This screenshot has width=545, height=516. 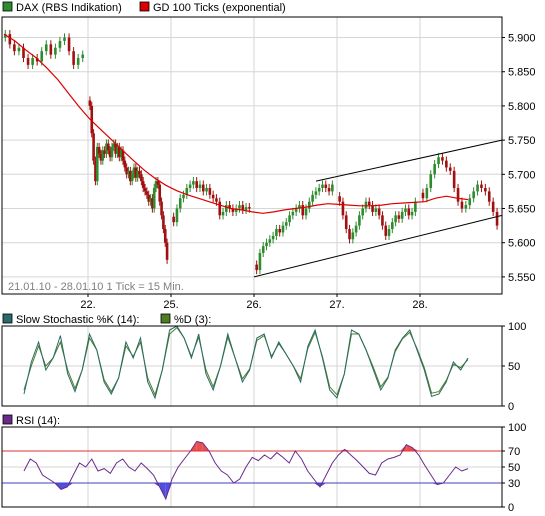 What do you see at coordinates (87, 305) in the screenshot?
I see `price-x-tick-label: 22.` at bounding box center [87, 305].